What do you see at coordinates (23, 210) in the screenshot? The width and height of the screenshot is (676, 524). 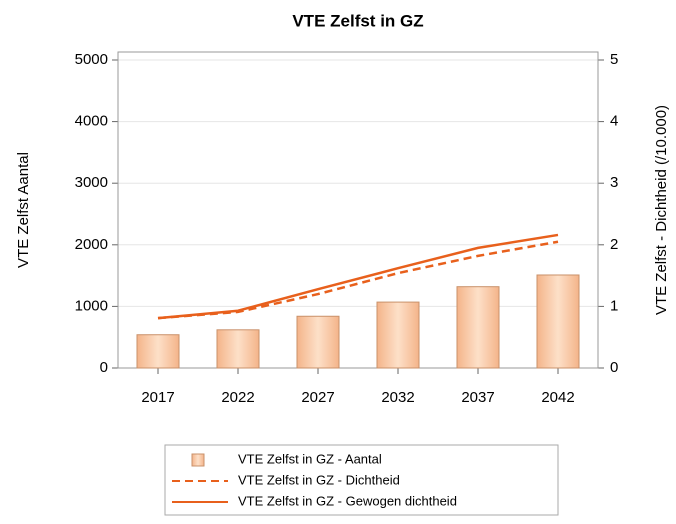 I see `y-axis-label: VTE Zelfst Aantal` at bounding box center [23, 210].